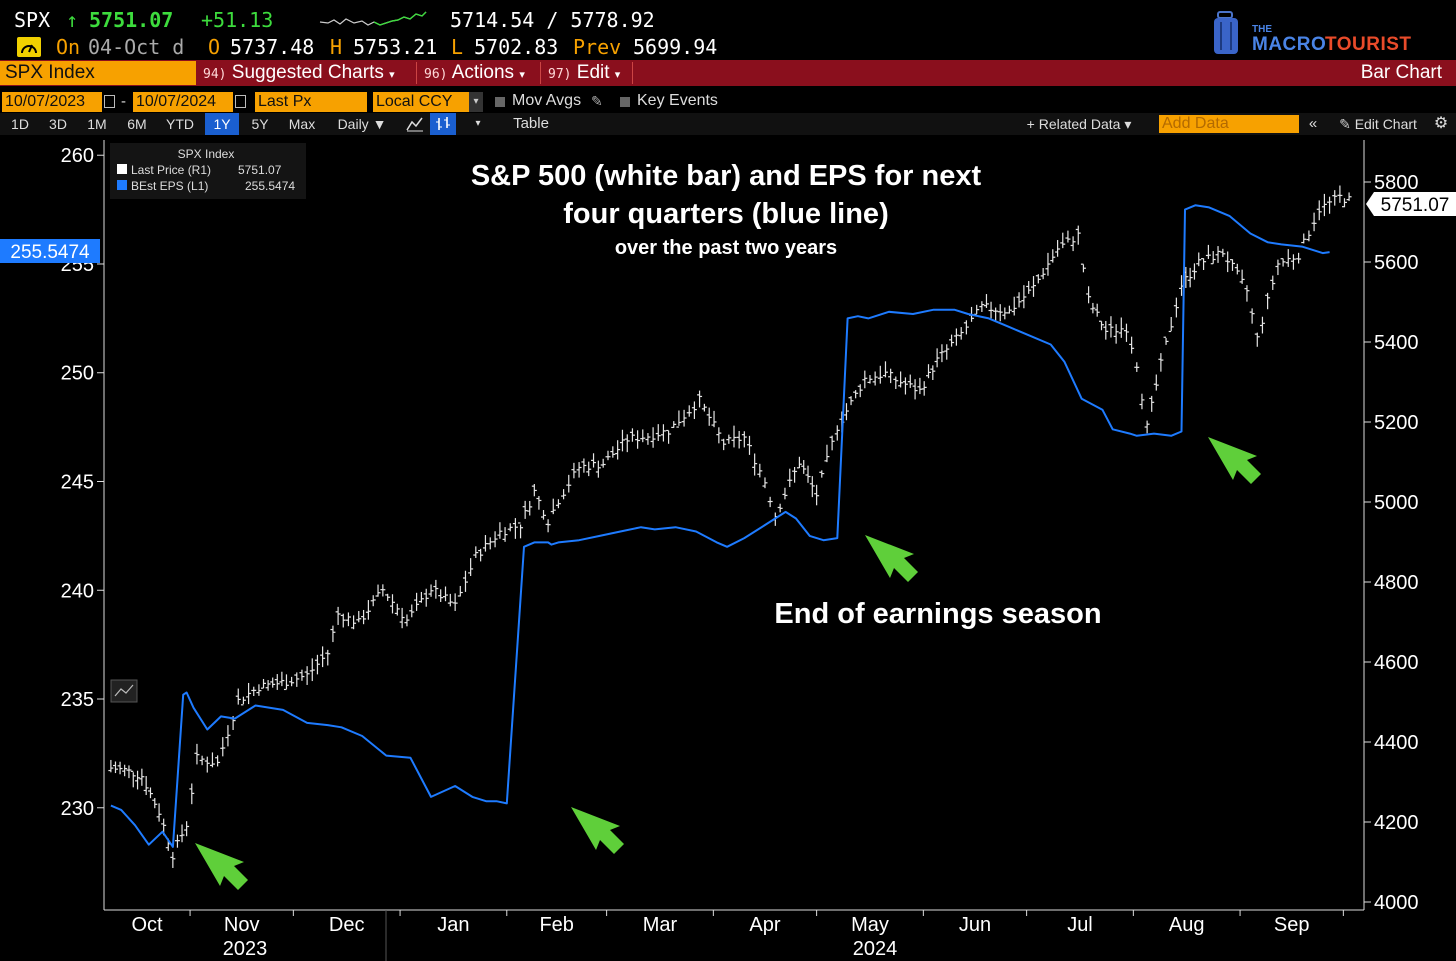 Image resolution: width=1456 pixels, height=961 pixels. I want to click on key-events-checkbox, so click(625, 102).